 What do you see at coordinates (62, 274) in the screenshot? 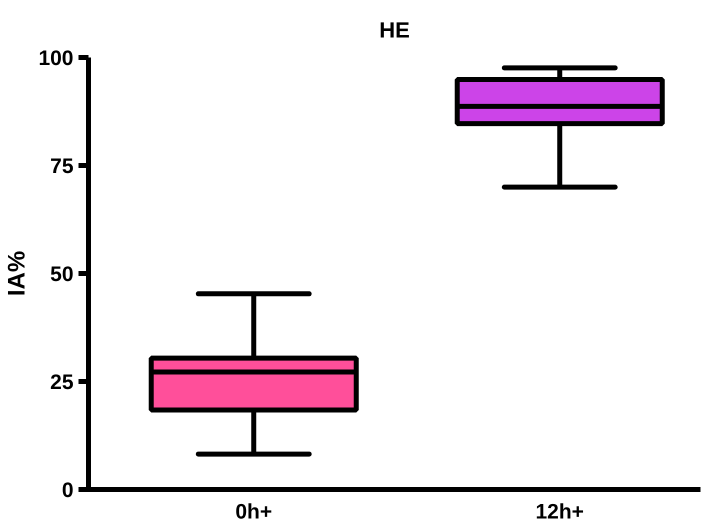
I see `y-tick-label: 50` at bounding box center [62, 274].